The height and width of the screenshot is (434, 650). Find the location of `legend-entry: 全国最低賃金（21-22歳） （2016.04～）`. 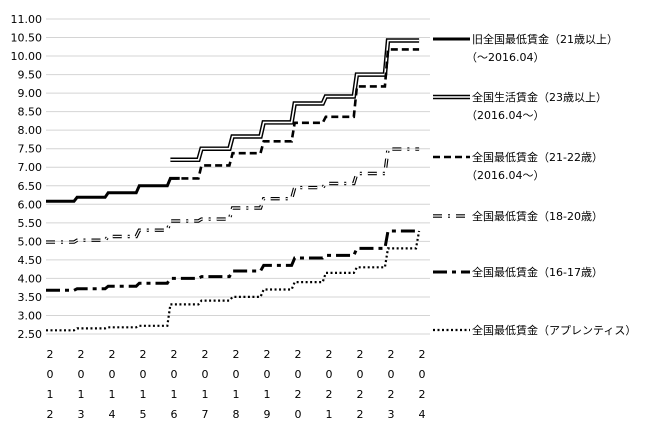

legend-entry: 全国最低賃金（21-22歳） （2016.04～） is located at coordinates (518, 166).